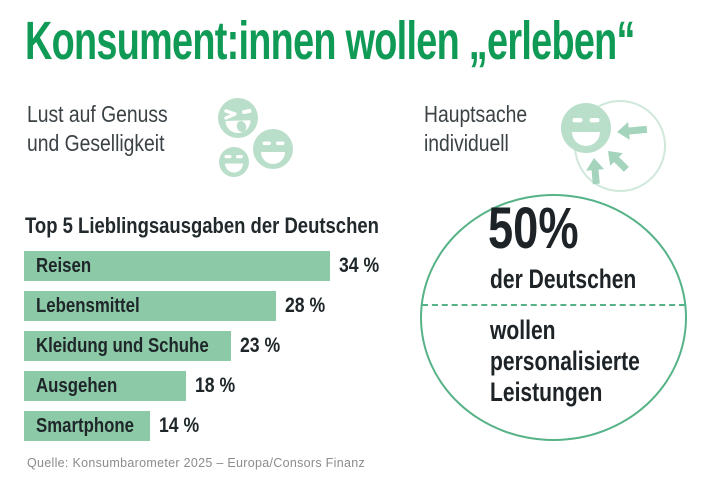  What do you see at coordinates (255, 137) in the screenshot?
I see `three-laughing-smileys-icon` at bounding box center [255, 137].